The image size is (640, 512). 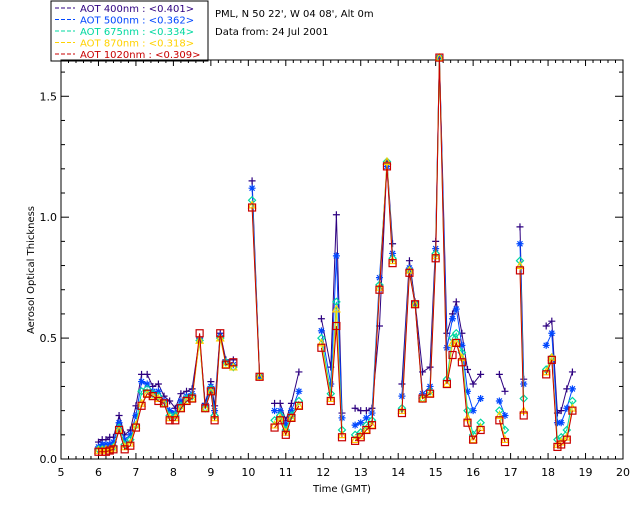 What do you see at coordinates (137, 44) in the screenshot?
I see `legend-entry: AOT 870nm : <0.318>` at bounding box center [137, 44].